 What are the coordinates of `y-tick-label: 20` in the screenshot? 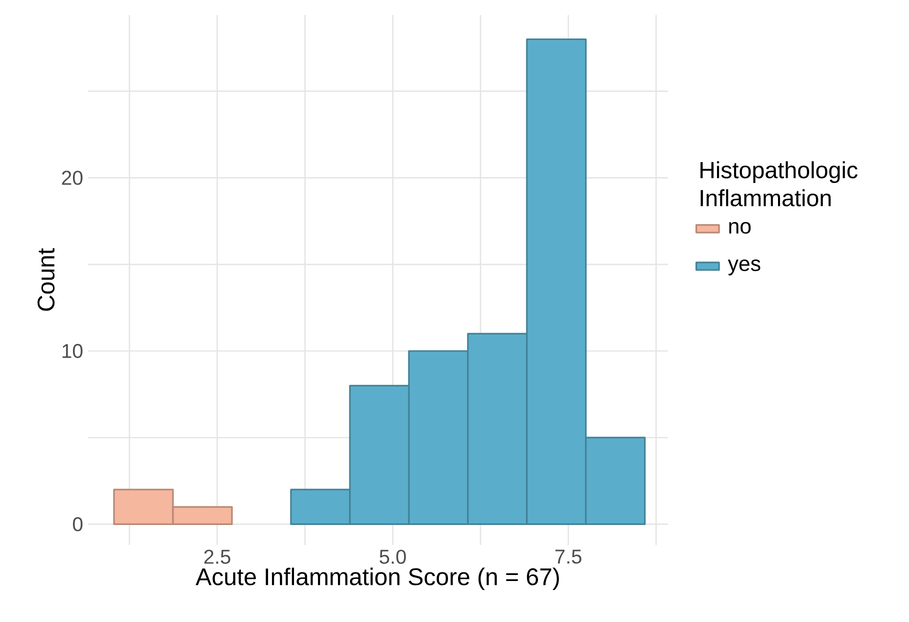 It's located at (72, 177).